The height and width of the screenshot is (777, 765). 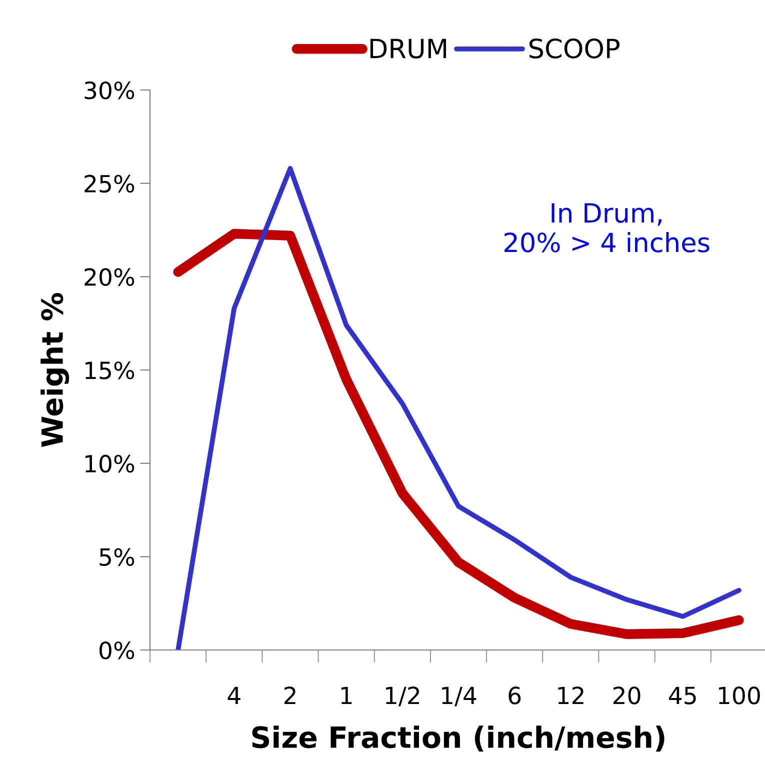 I want to click on y-tick-label: 25%, so click(x=109, y=183).